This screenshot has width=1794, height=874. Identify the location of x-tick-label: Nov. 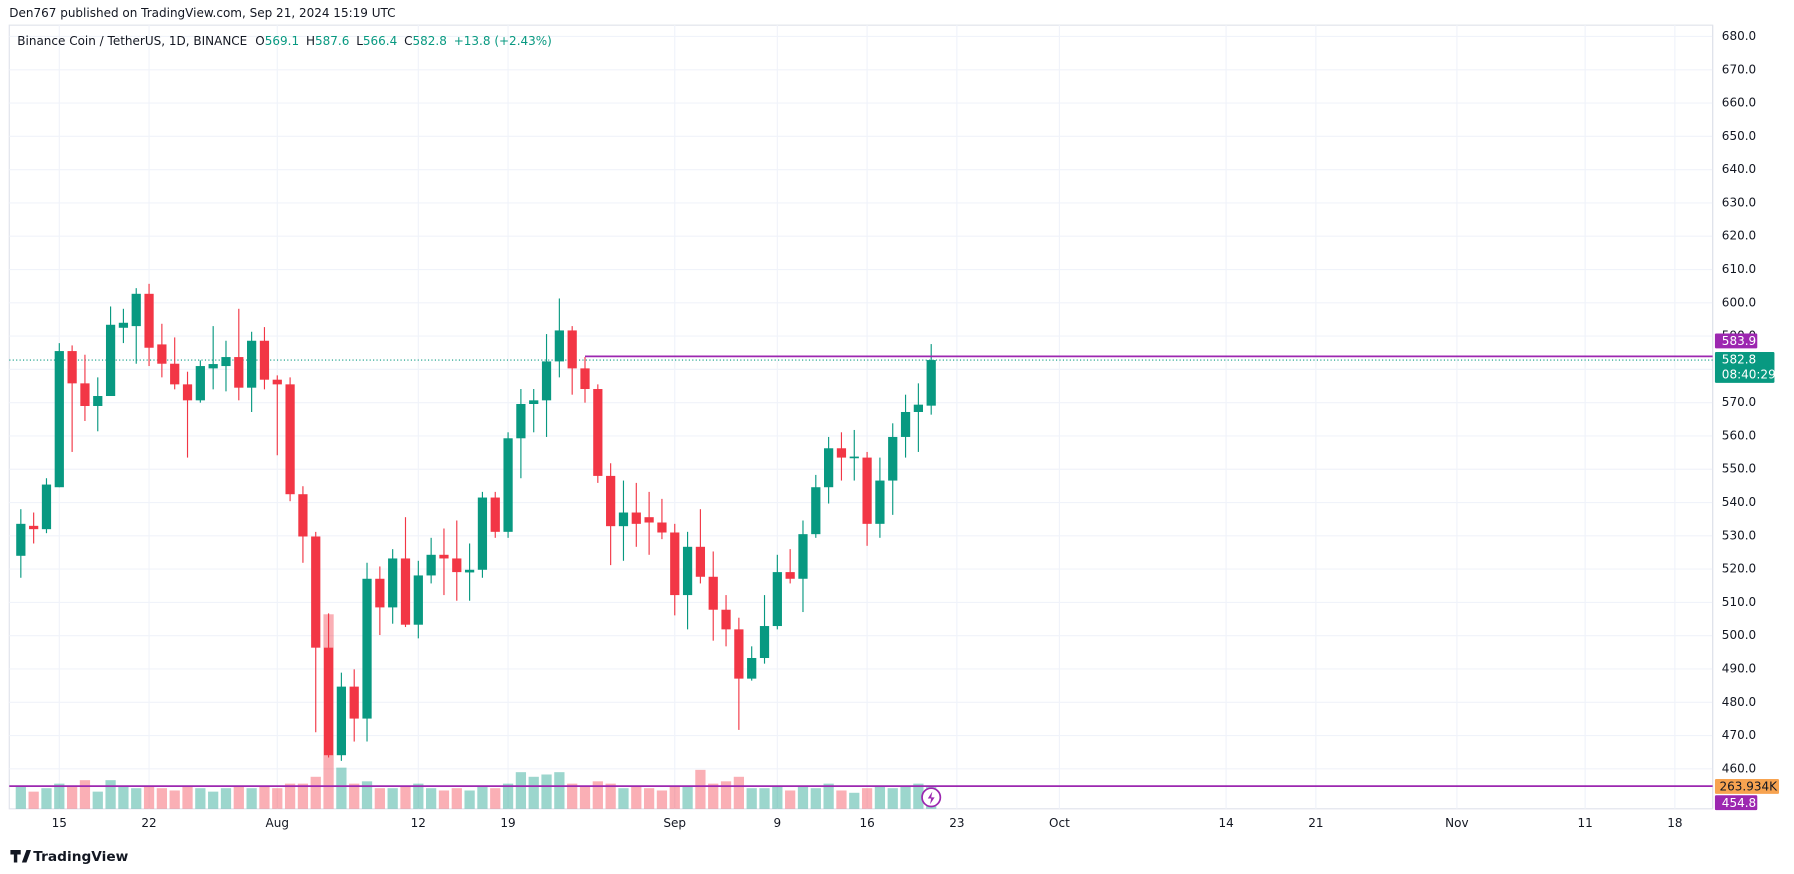
(1456, 823).